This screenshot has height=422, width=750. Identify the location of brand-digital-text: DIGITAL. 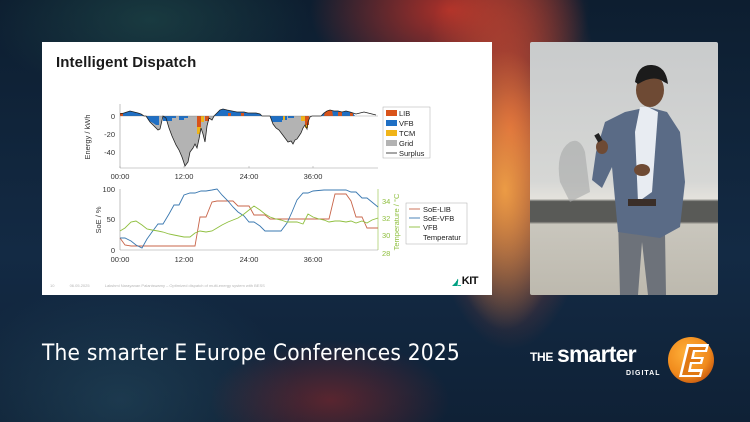
(643, 373).